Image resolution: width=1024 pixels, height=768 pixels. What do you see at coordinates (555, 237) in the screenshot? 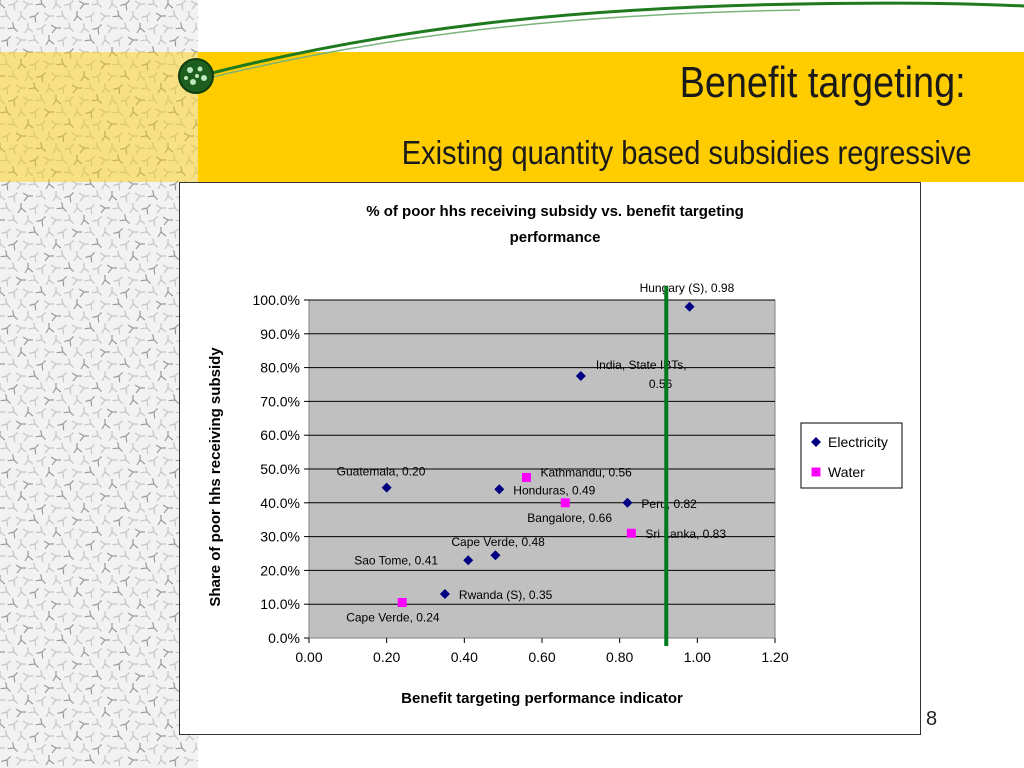
I see `chart-title-line: performance` at bounding box center [555, 237].